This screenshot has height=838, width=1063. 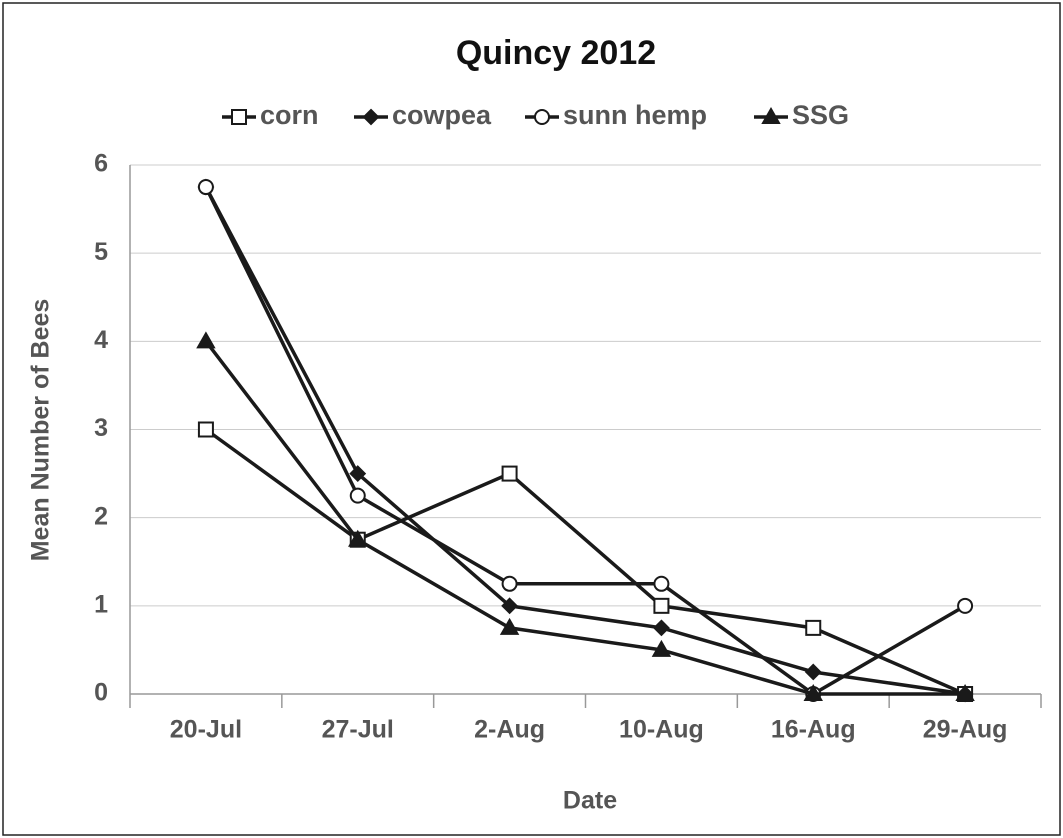 I want to click on x-tick-label: 27-Jul, so click(x=358, y=730).